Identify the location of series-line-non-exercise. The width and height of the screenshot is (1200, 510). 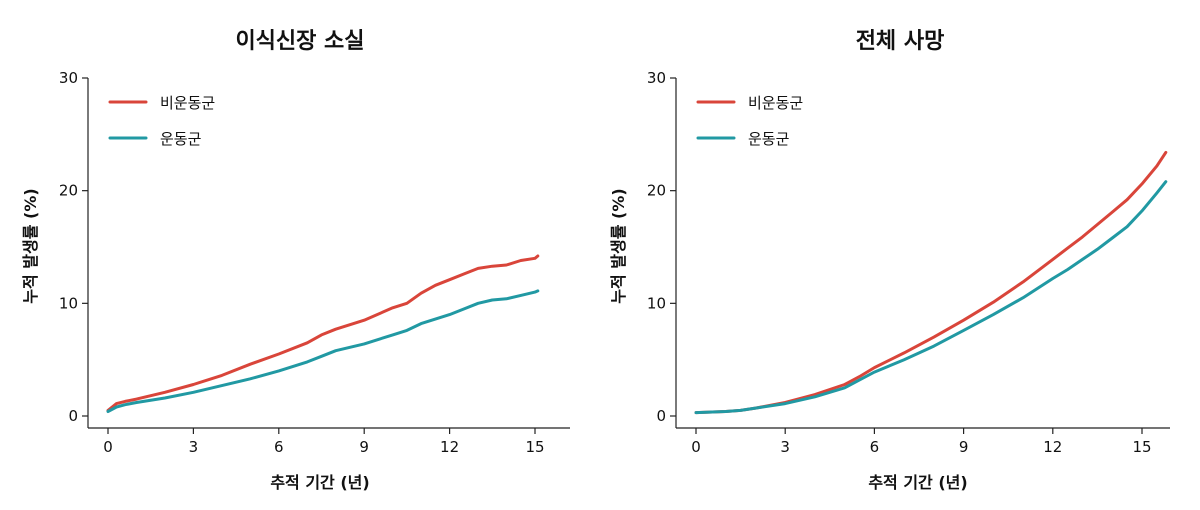
(323, 333).